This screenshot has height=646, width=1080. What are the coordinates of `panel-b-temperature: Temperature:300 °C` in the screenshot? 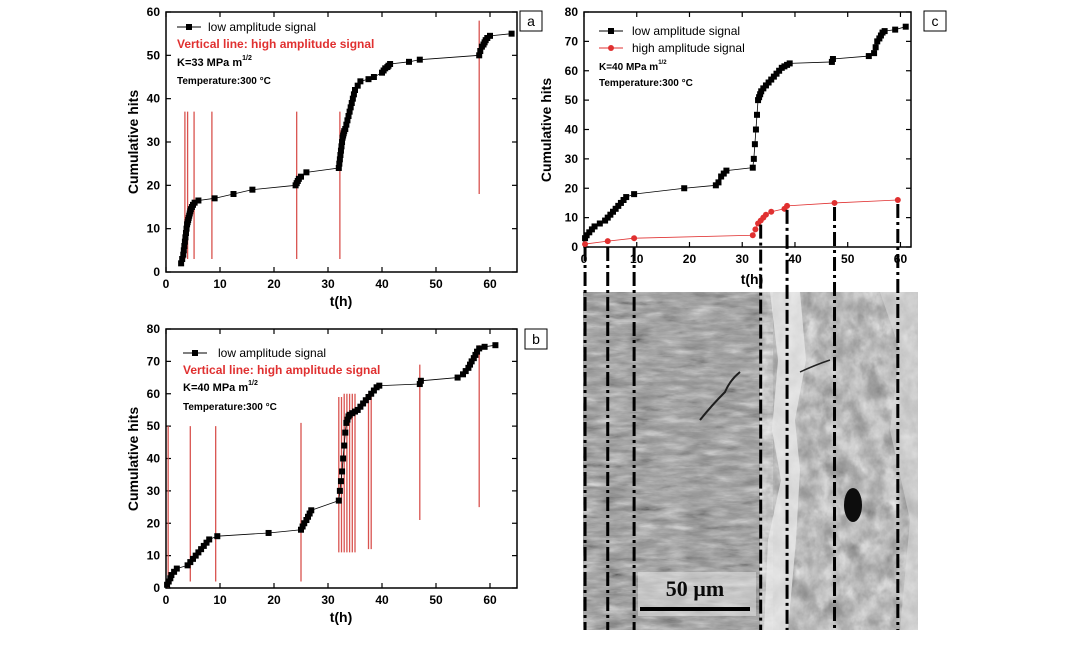 It's located at (230, 407).